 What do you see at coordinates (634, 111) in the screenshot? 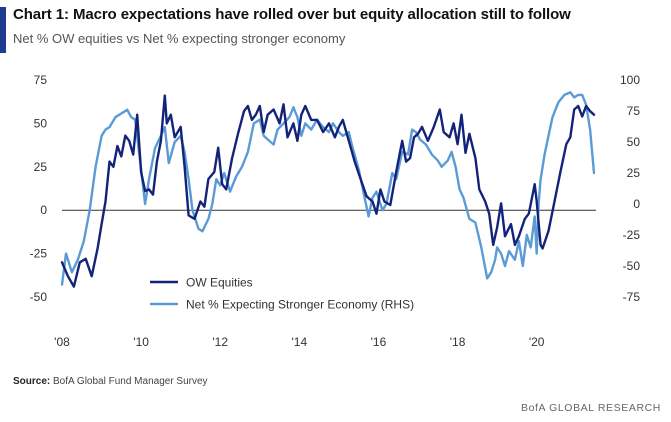
I see `y-right-tick-label: 75` at bounding box center [634, 111].